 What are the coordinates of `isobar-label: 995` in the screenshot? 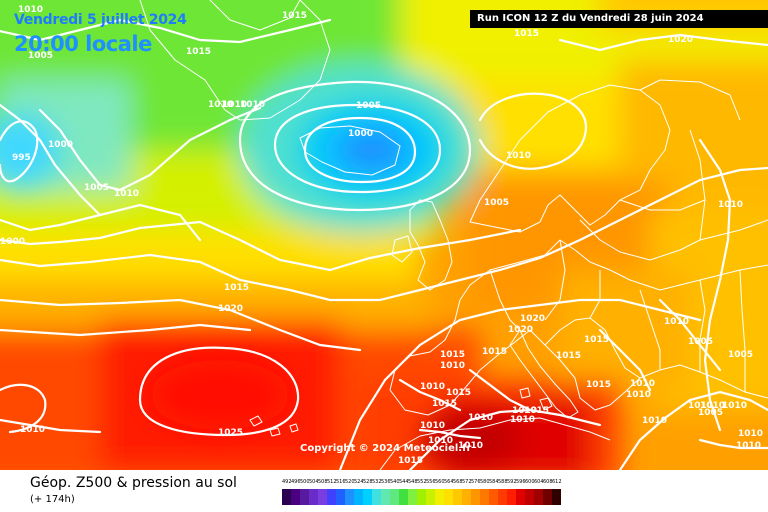 It's located at (21, 158).